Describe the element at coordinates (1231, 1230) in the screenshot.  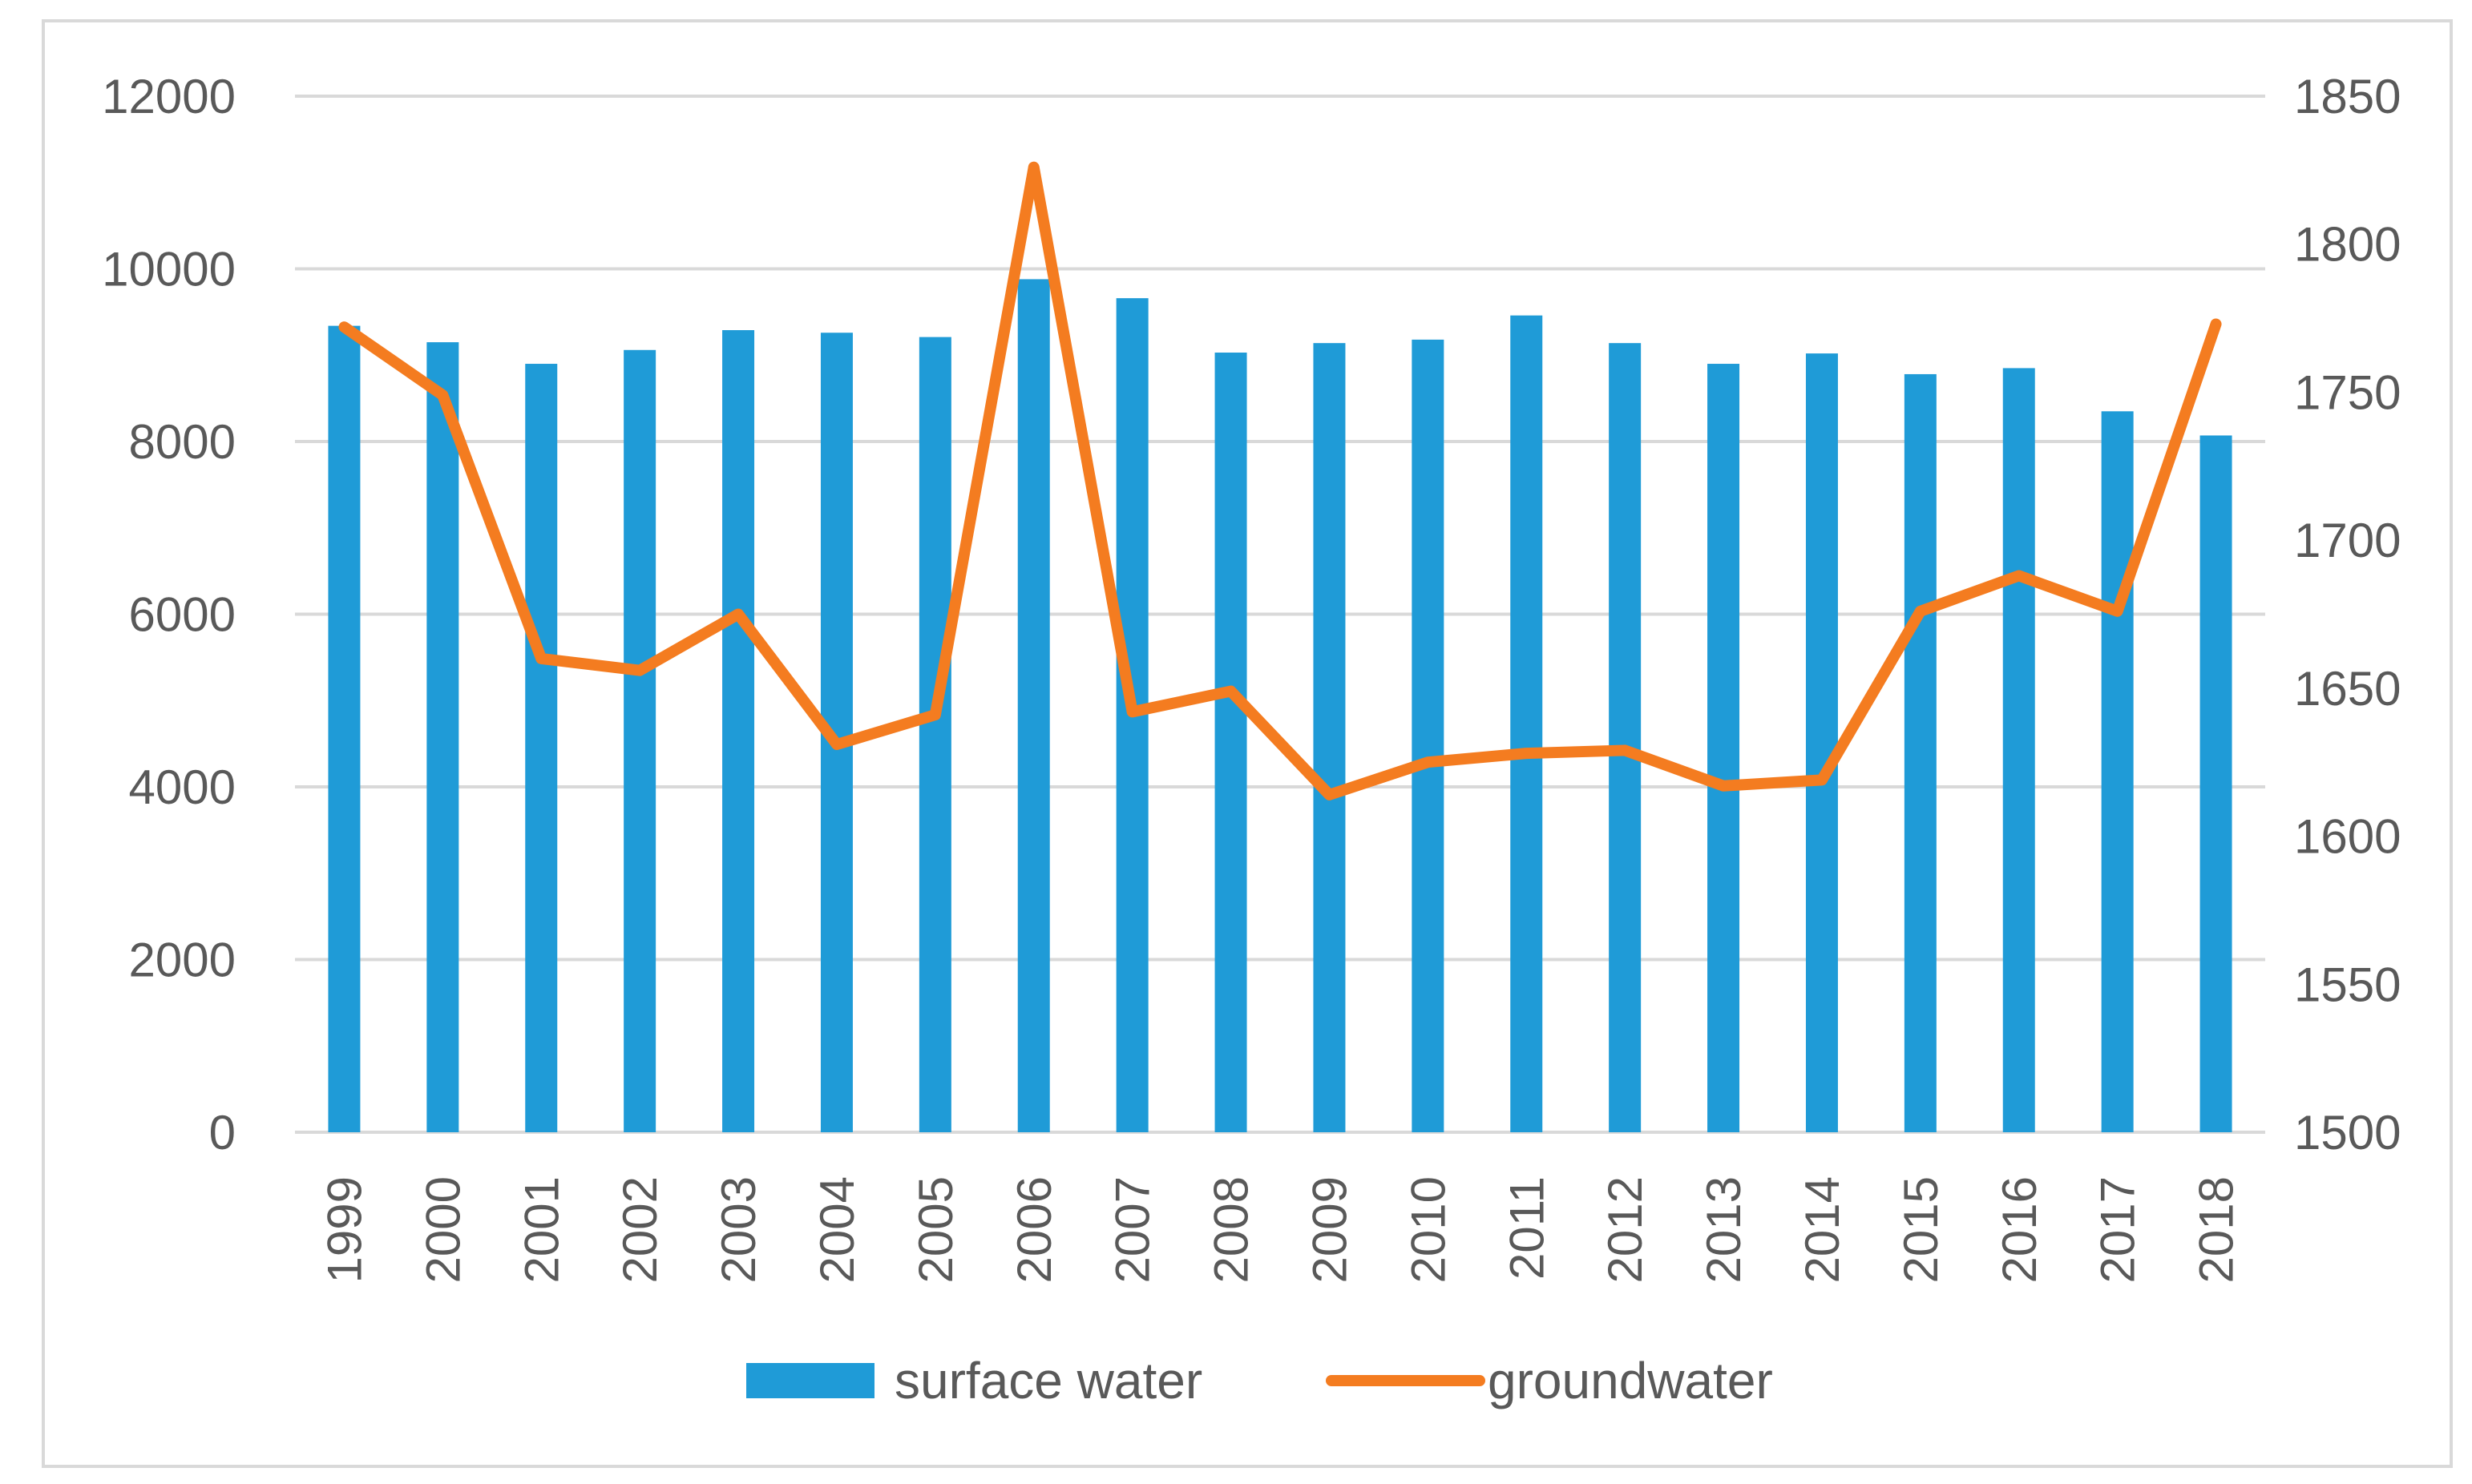
I see `x-axis-tick-label: 2008` at that location.